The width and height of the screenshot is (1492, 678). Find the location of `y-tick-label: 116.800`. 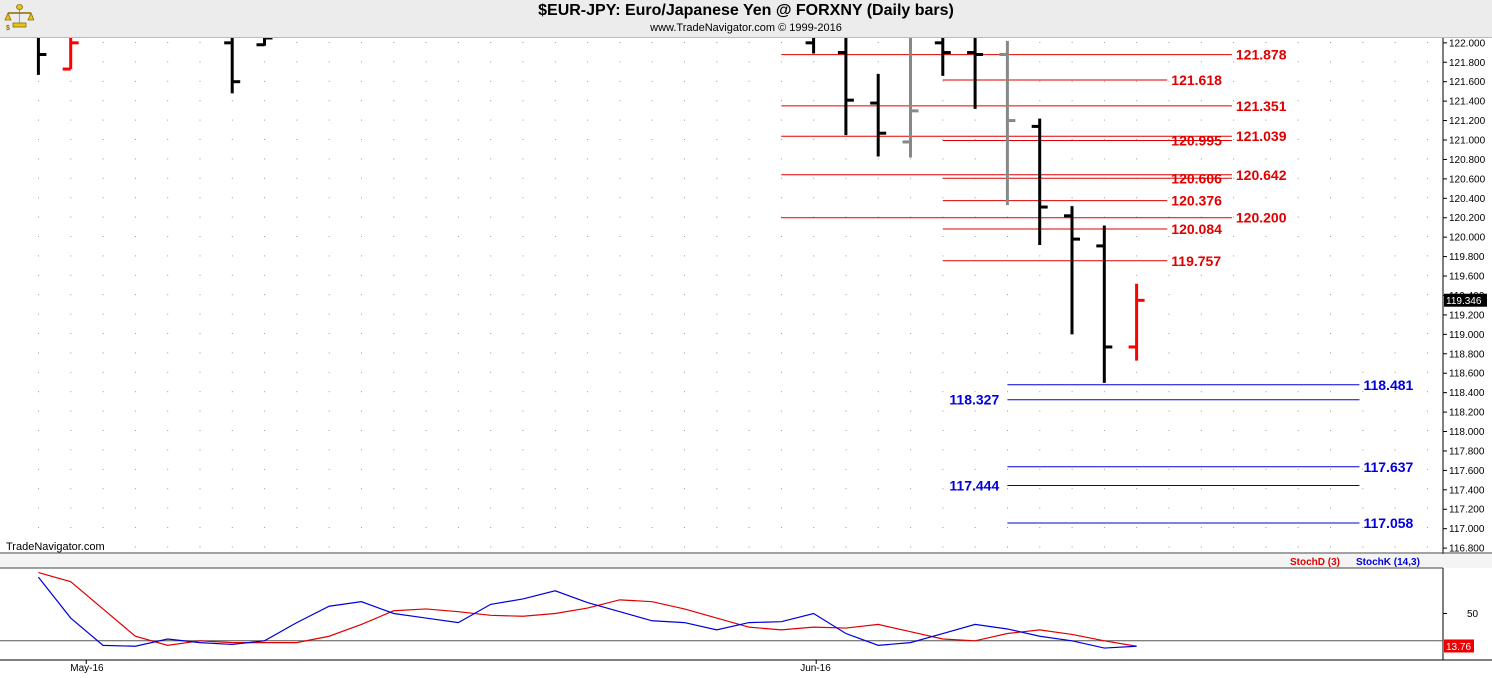

y-tick-label: 116.800 is located at coordinates (1467, 549).